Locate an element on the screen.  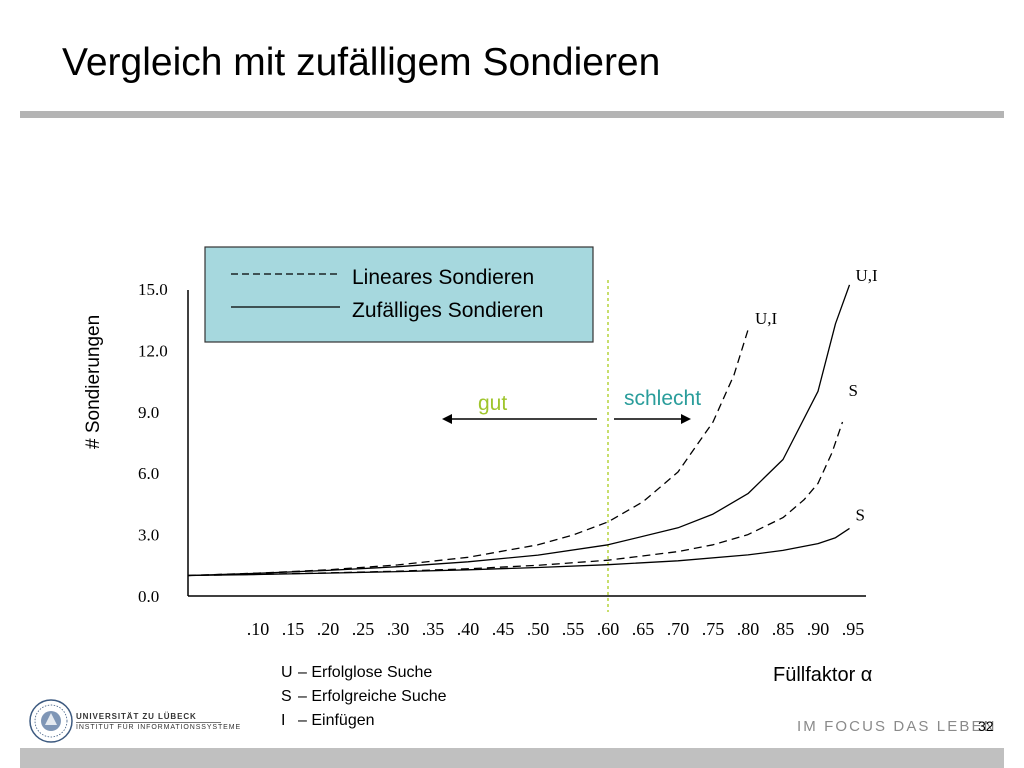
x-tick-label: .10 is located at coordinates (258, 629).